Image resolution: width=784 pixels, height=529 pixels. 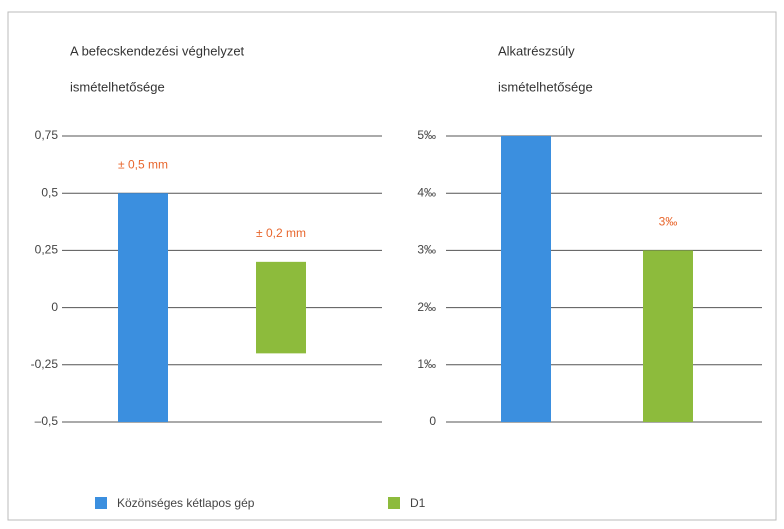 I want to click on value-label: 3‰, so click(x=668, y=222).